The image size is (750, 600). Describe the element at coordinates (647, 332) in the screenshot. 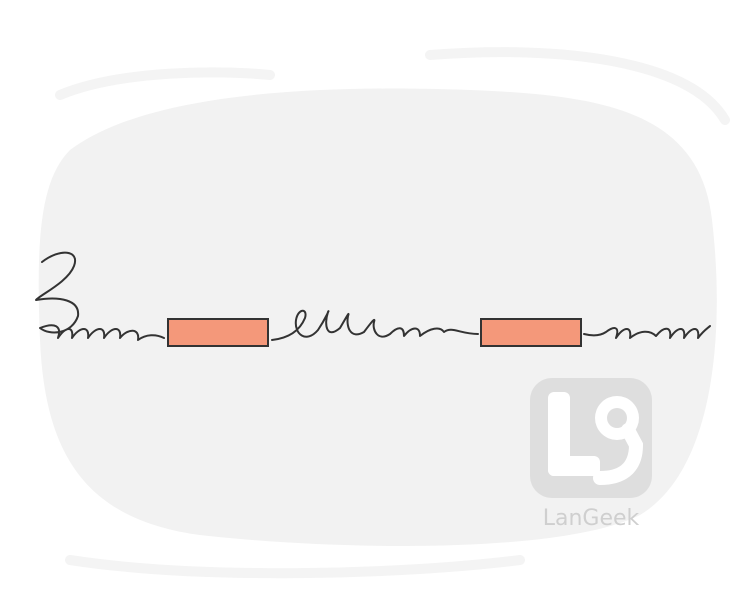

I see `scribble-right` at that location.